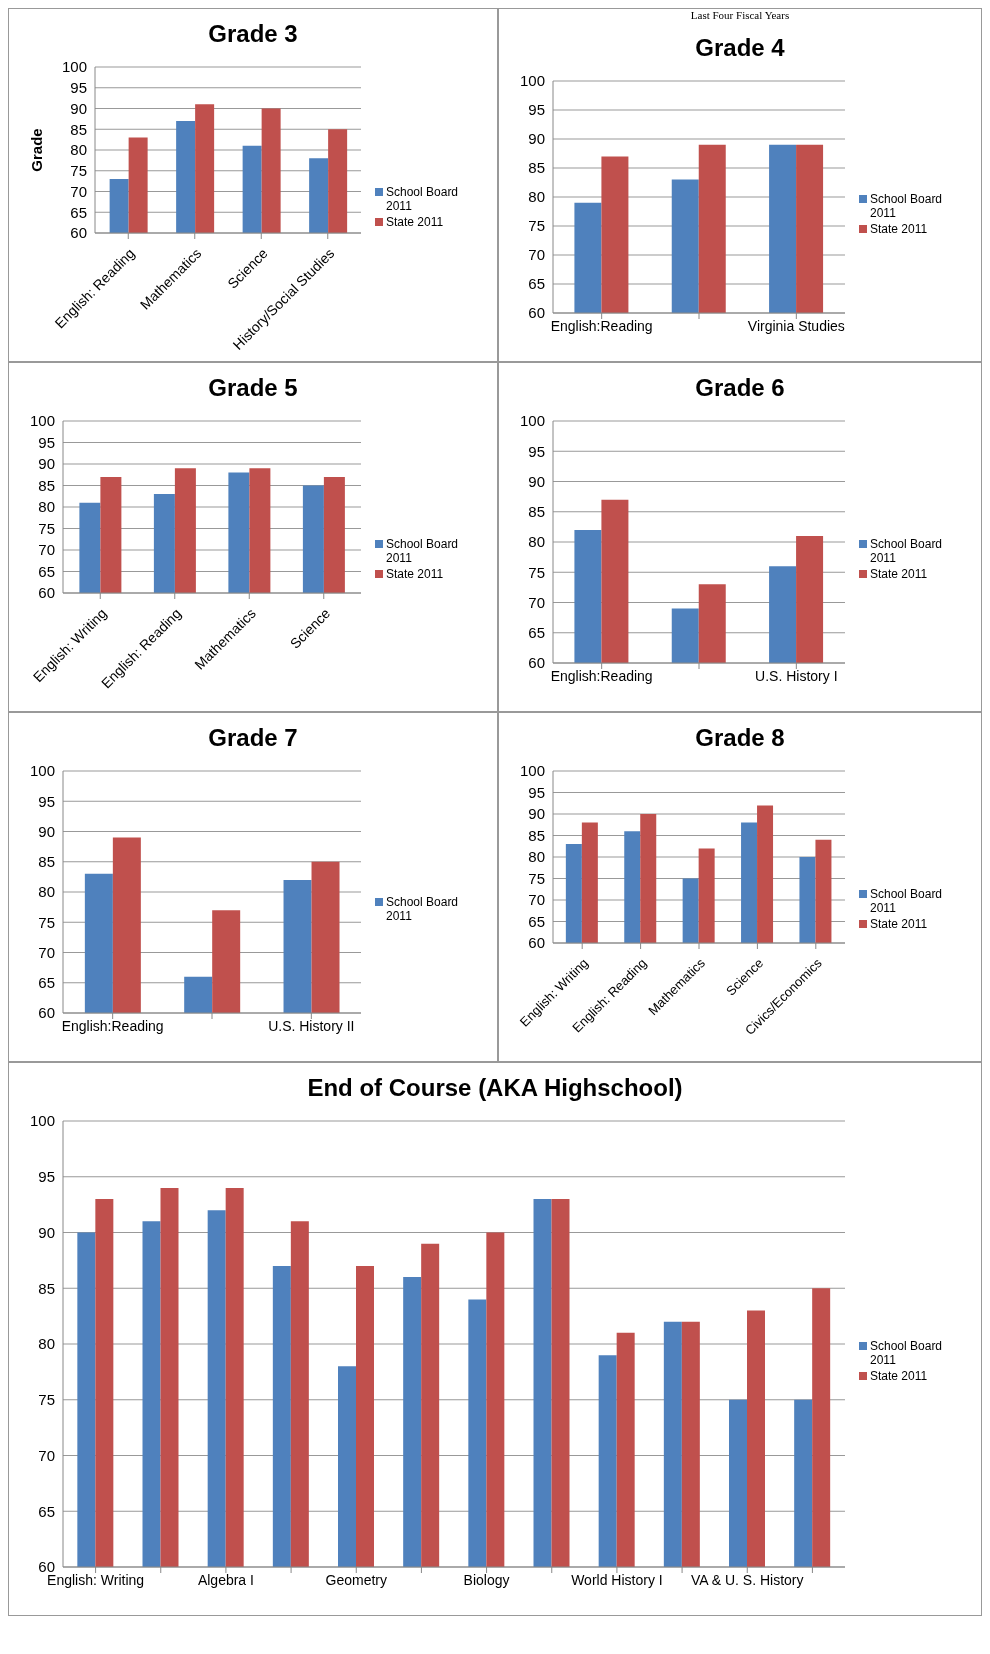 This screenshot has width=990, height=1654. What do you see at coordinates (495, 1088) in the screenshot?
I see `chart-title: End of Course (AKA Highschool)` at bounding box center [495, 1088].